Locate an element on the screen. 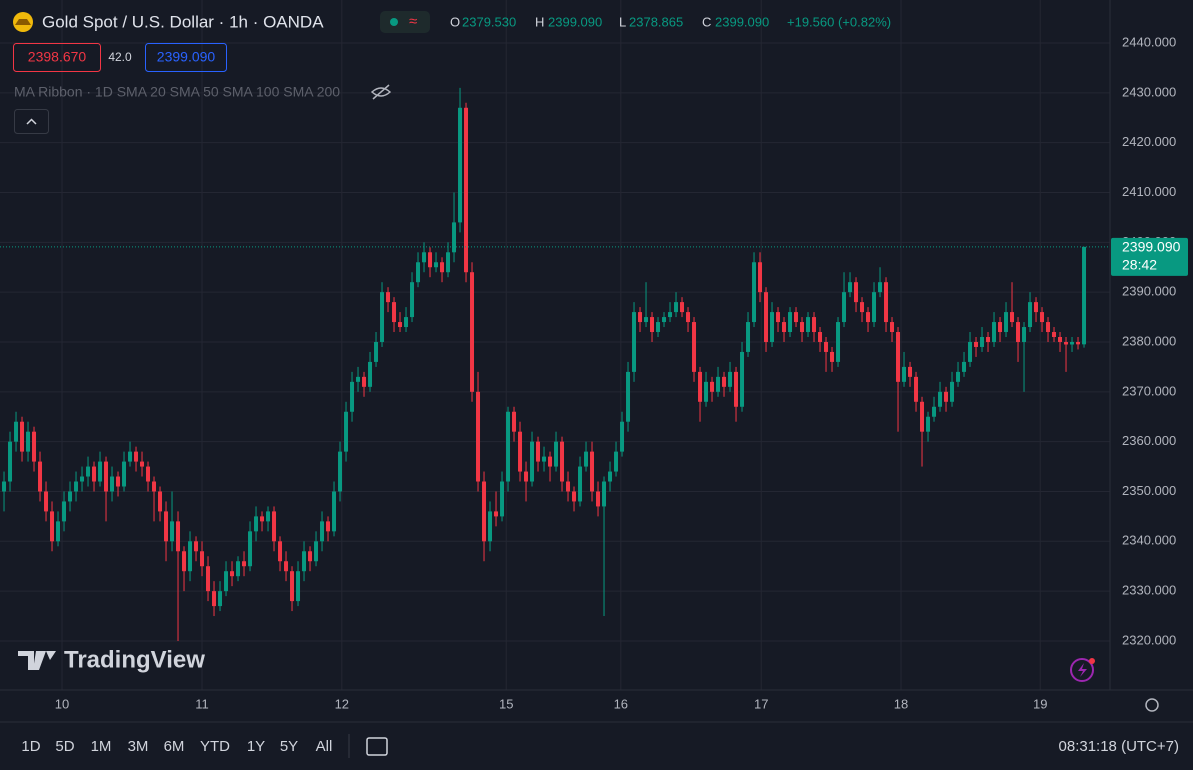  visibility-icon is located at coordinates (381, 92).